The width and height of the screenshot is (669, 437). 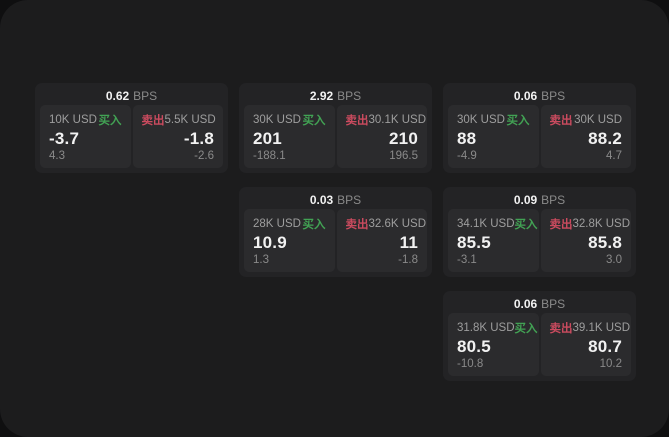 I want to click on sell-size: 30.1K USD, so click(x=397, y=120).